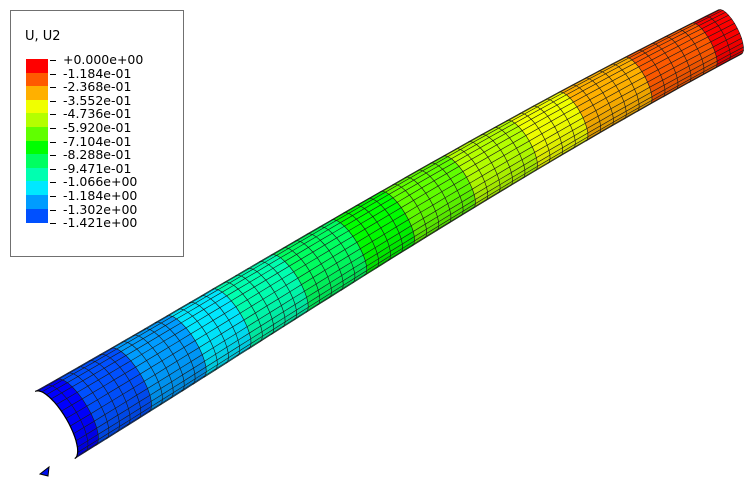 The image size is (755, 479). What do you see at coordinates (97, 127) in the screenshot?
I see `legend-label: -5.920e-01` at bounding box center [97, 127].